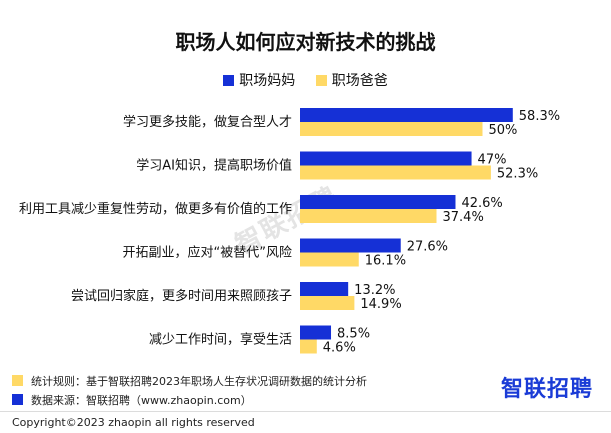 This screenshot has width=611, height=433. What do you see at coordinates (17, 380) in the screenshot?
I see `footnote-rule-swatch` at bounding box center [17, 380].